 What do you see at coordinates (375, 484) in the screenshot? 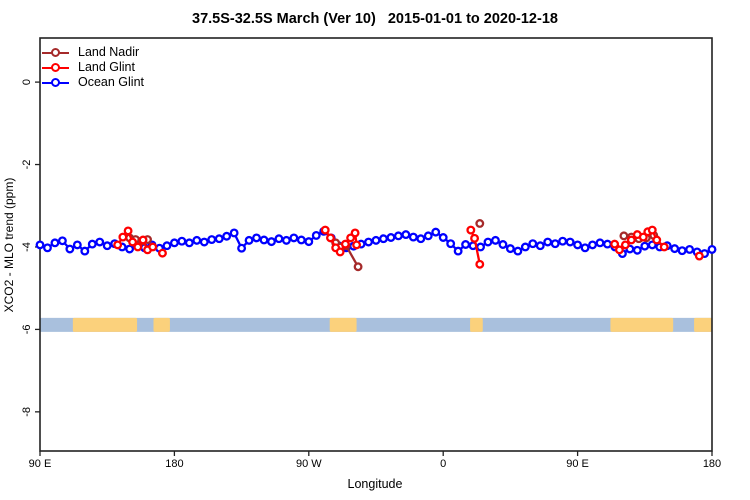
I see `x-axis-label: Longitude` at bounding box center [375, 484].